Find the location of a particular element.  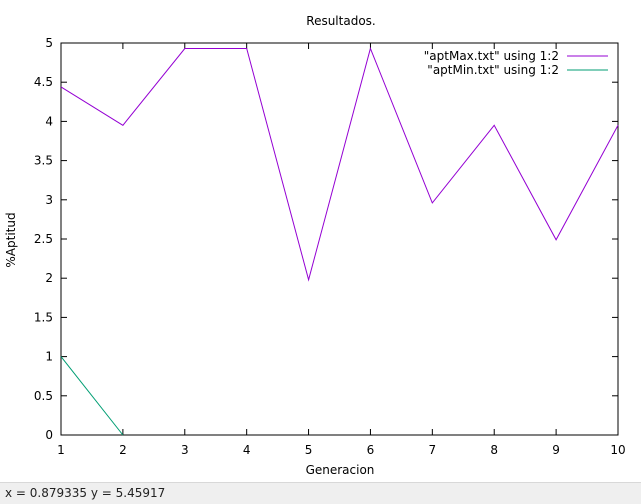

y-tick-label: 0.5 is located at coordinates (43, 396).